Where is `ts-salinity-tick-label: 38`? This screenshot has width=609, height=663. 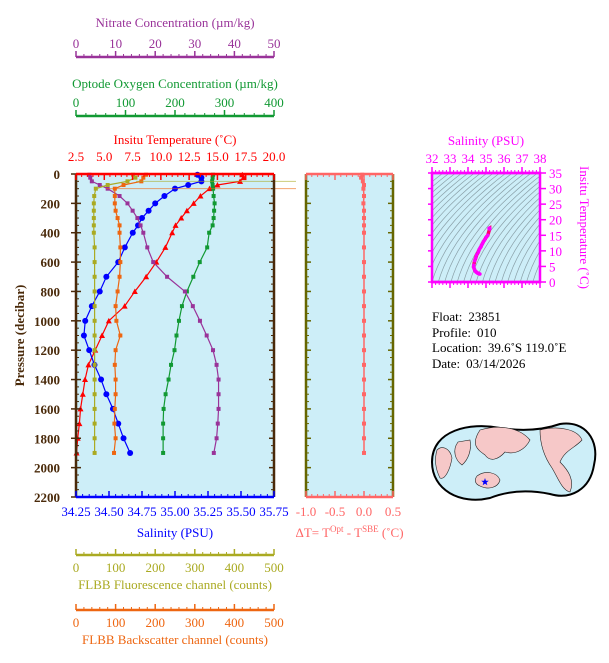 ts-salinity-tick-label: 38 is located at coordinates (540, 158).